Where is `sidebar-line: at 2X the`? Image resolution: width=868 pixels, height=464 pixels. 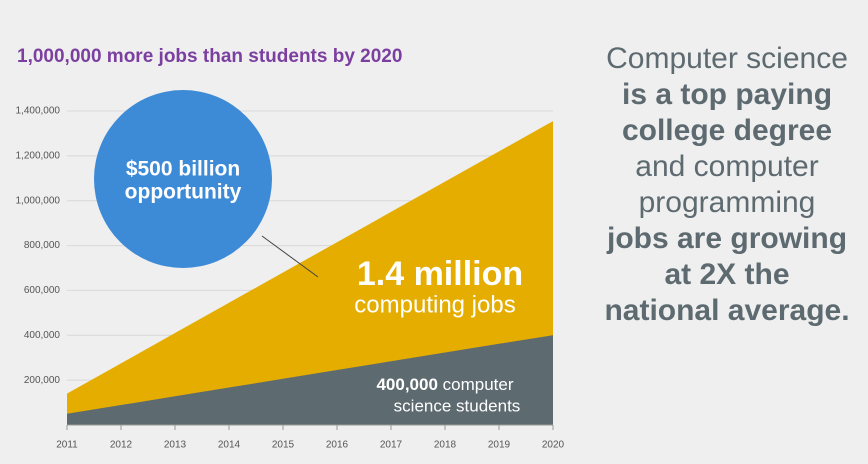
sidebar-line: at 2X the is located at coordinates (726, 274).